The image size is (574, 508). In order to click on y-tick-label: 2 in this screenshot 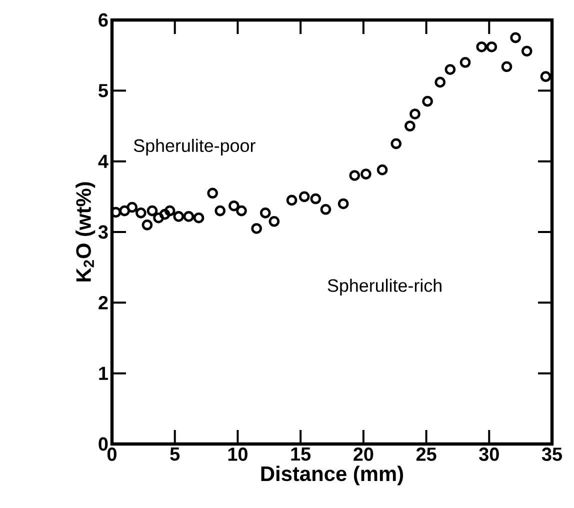, I will do `click(103, 303)`.